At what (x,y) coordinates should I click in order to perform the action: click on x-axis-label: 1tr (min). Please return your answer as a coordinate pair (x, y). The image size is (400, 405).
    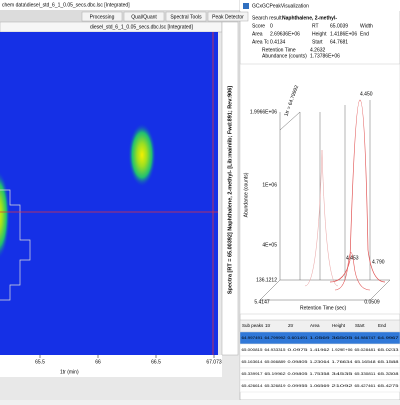
    Looking at the image, I should click on (69, 372).